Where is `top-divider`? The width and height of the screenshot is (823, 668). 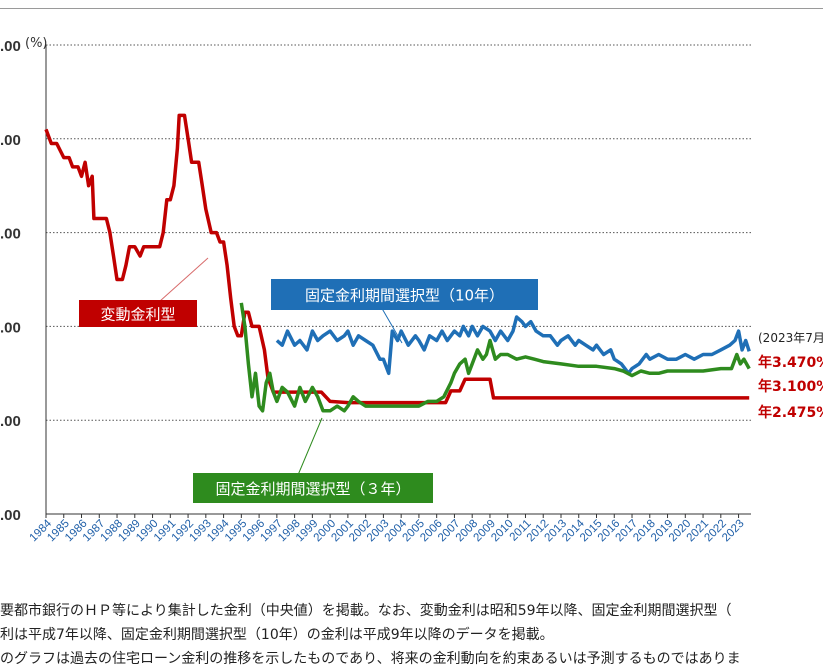 top-divider is located at coordinates (411, 8).